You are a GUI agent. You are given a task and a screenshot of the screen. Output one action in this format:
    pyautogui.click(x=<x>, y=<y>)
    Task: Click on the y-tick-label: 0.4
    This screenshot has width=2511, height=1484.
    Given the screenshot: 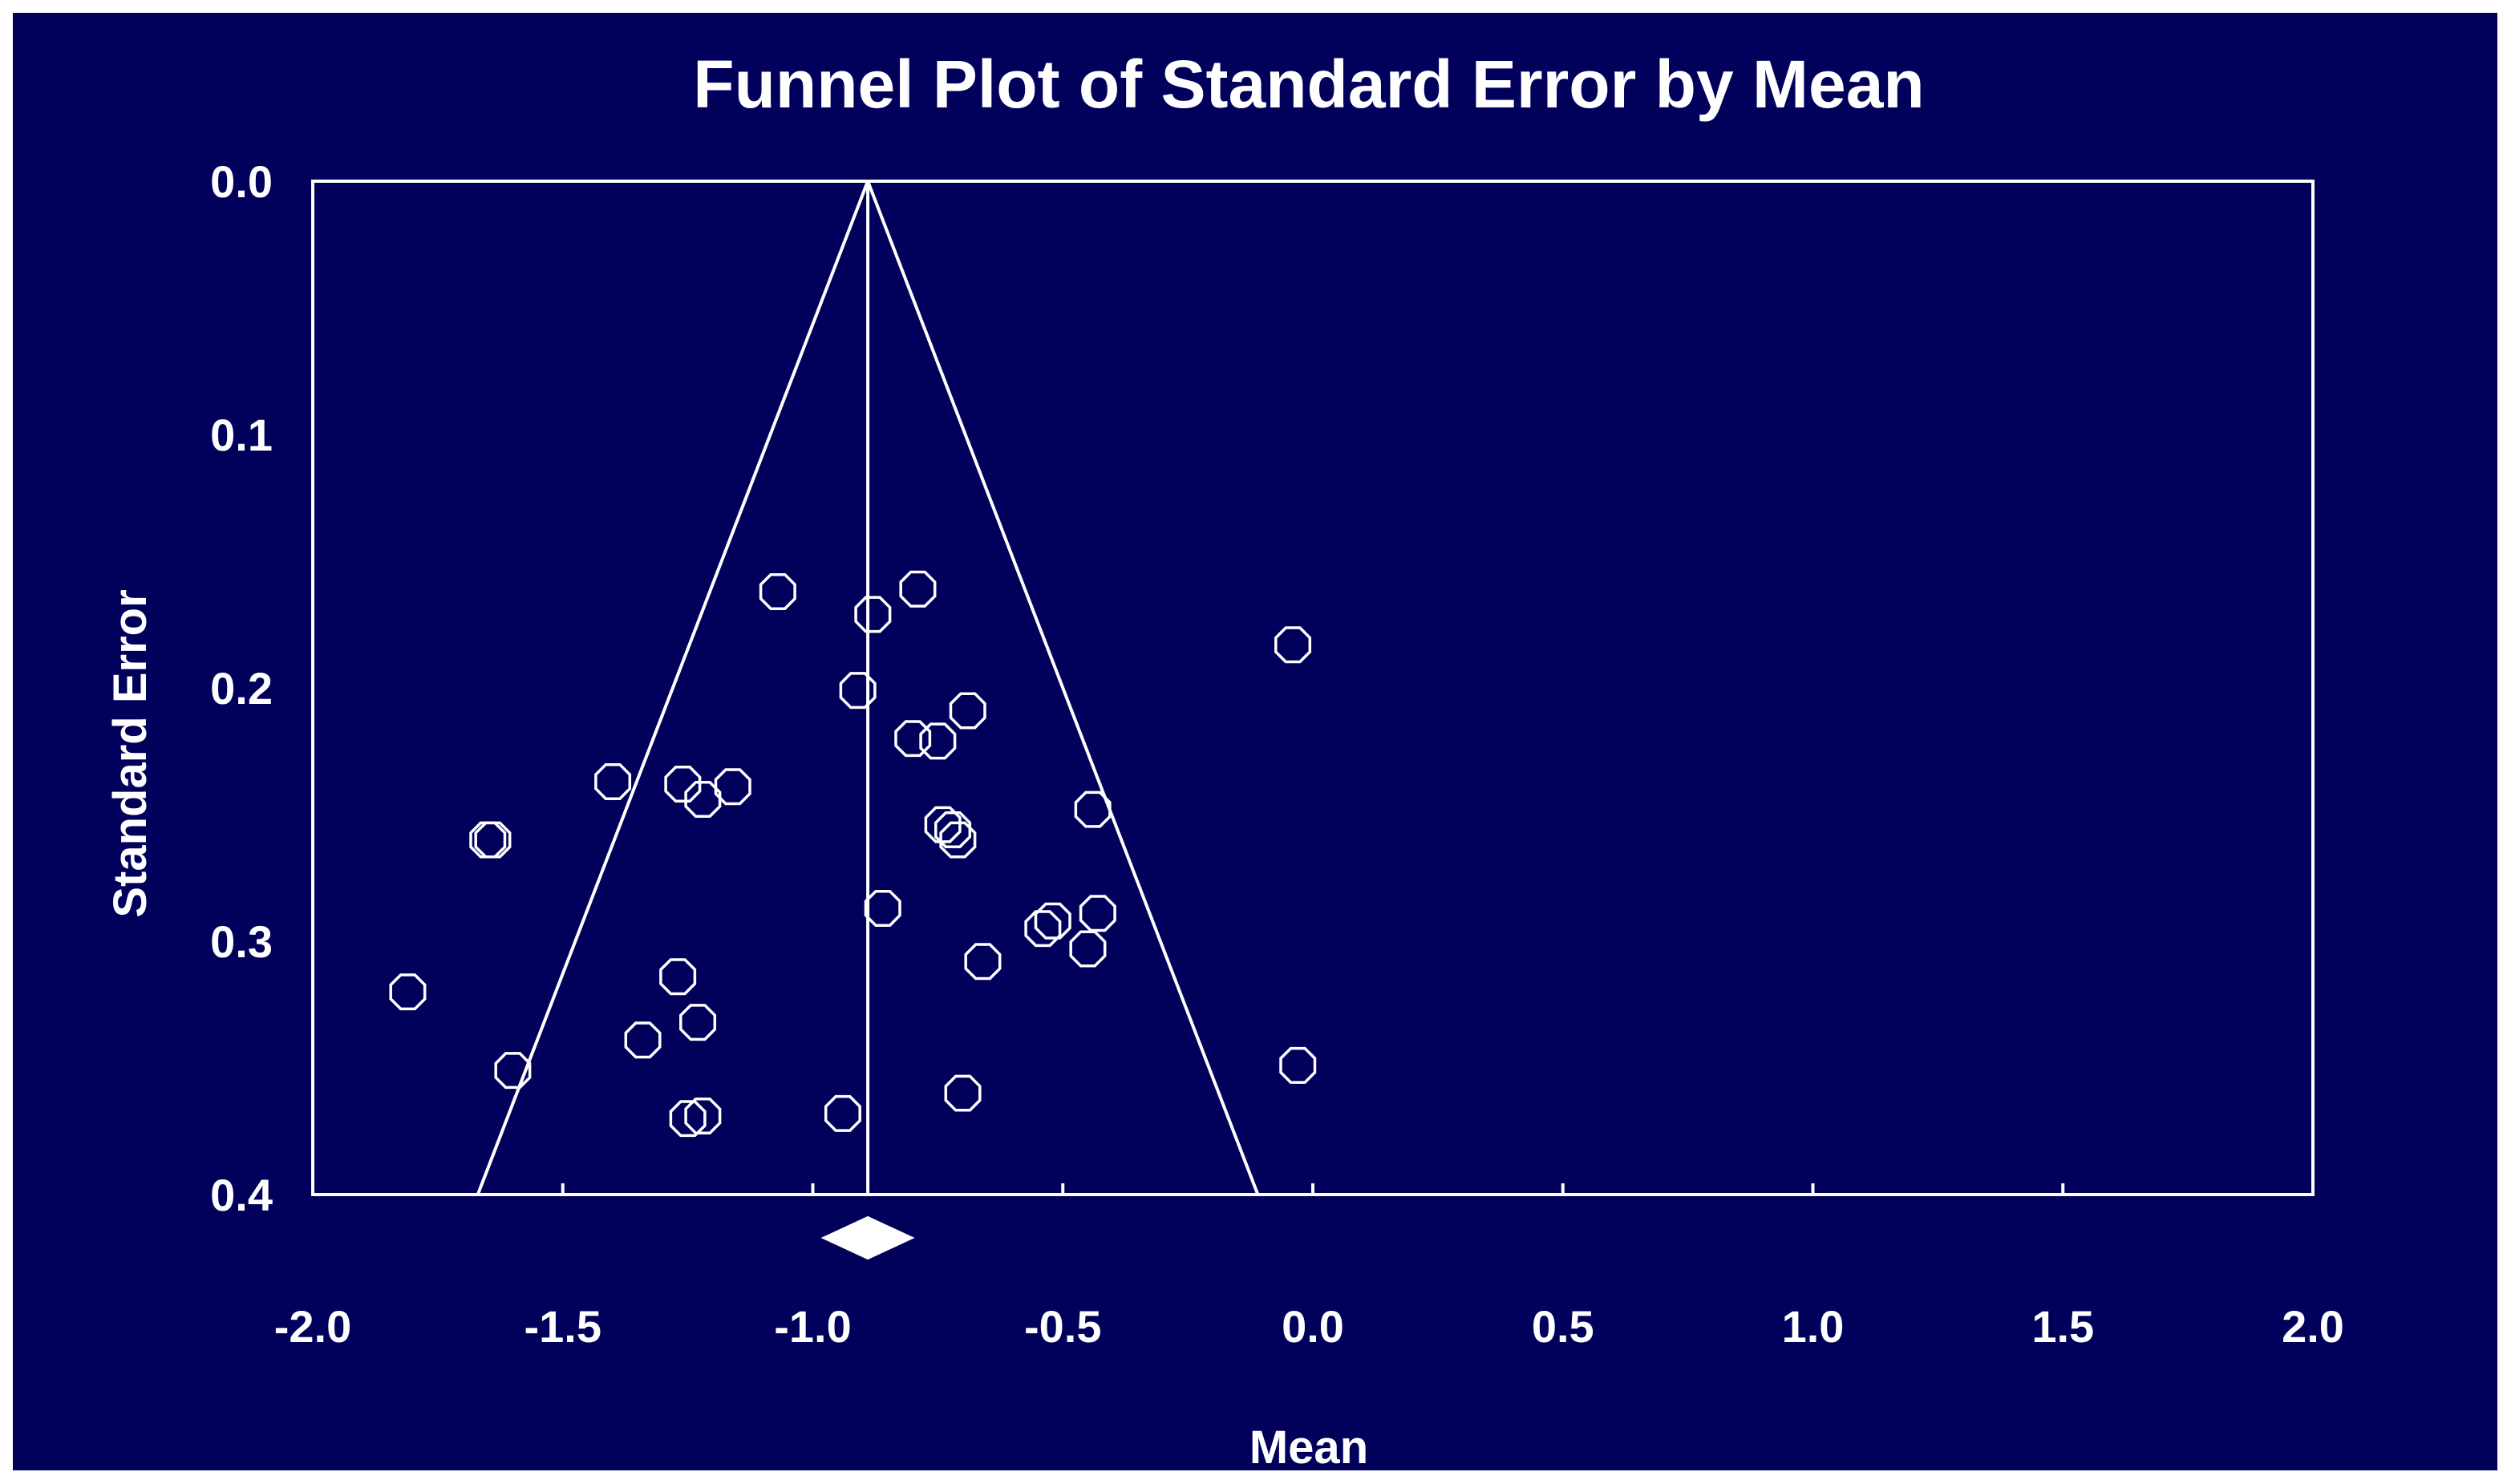 What is the action you would take?
    pyautogui.click(x=241, y=1195)
    